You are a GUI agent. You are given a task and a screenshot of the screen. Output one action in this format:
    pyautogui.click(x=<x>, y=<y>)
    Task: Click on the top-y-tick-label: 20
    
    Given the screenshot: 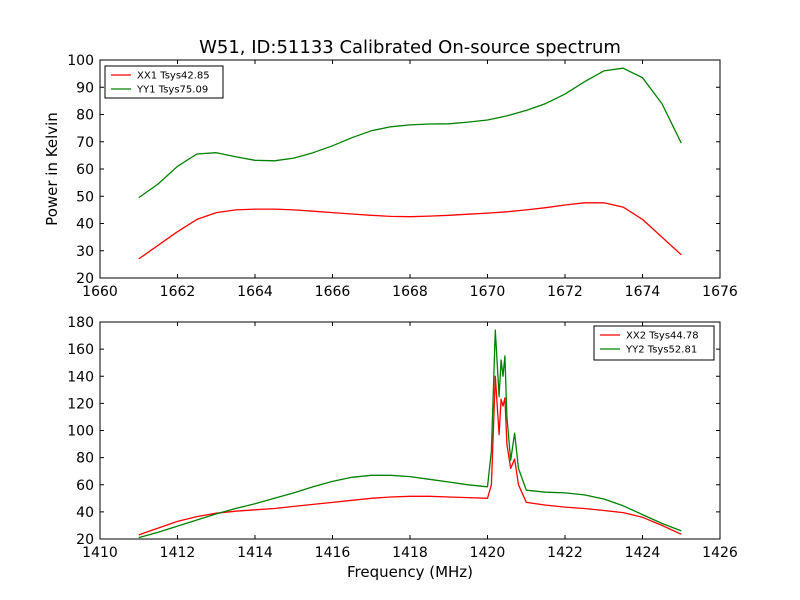 What is the action you would take?
    pyautogui.click(x=85, y=279)
    